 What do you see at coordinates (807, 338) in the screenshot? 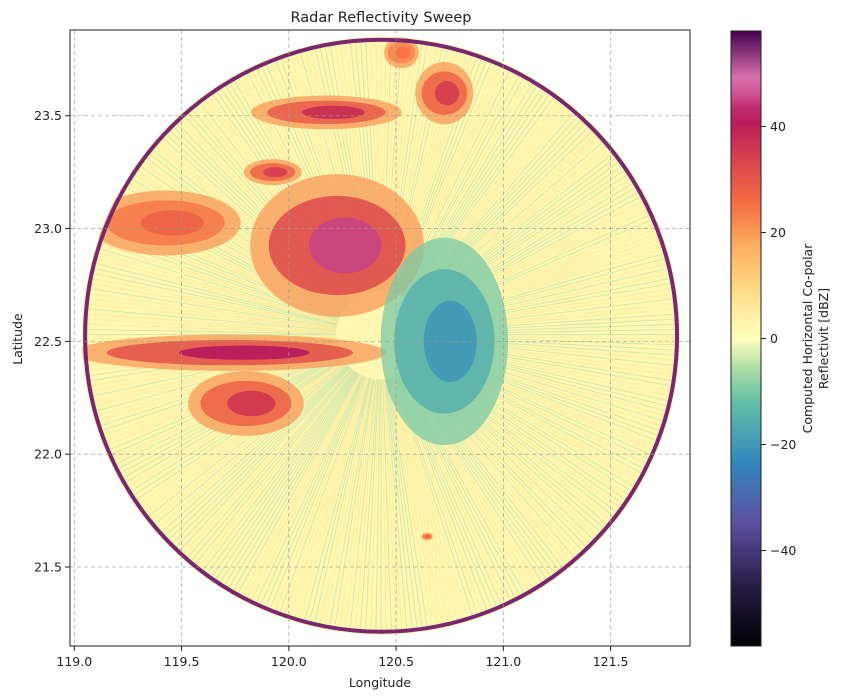
I see `colorbar-label-line1: Computed Horizontal Co-polar` at bounding box center [807, 338].